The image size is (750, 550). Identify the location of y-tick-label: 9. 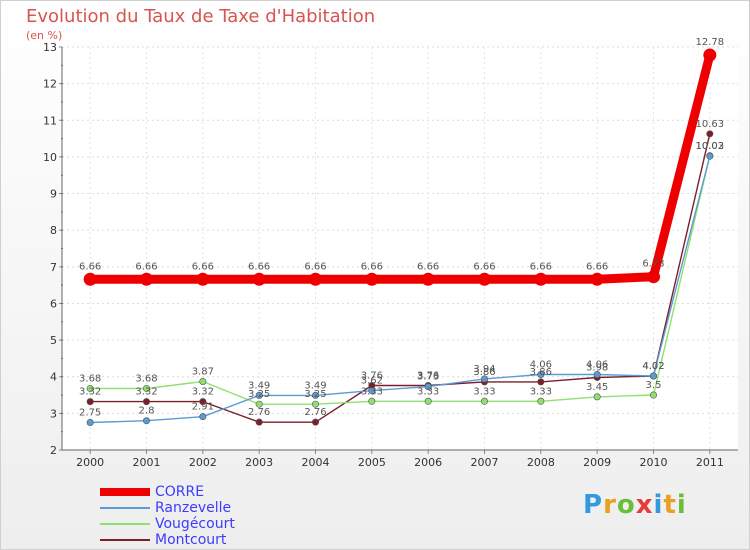
(53, 194).